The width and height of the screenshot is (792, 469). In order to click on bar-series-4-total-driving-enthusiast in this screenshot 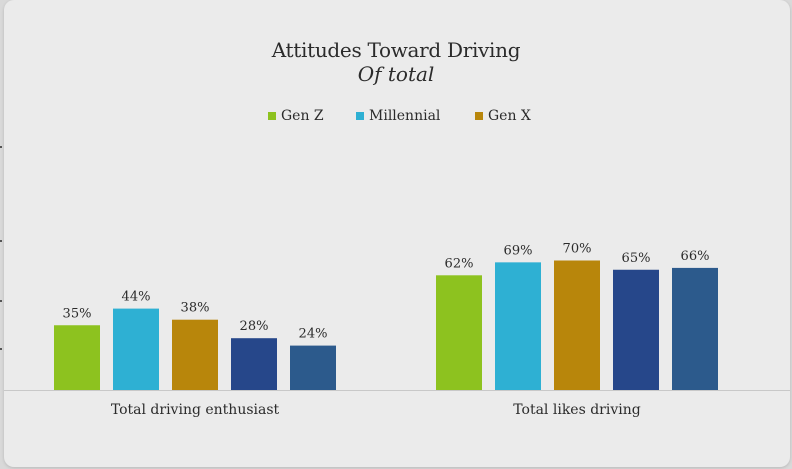, I will do `click(254, 364)`.